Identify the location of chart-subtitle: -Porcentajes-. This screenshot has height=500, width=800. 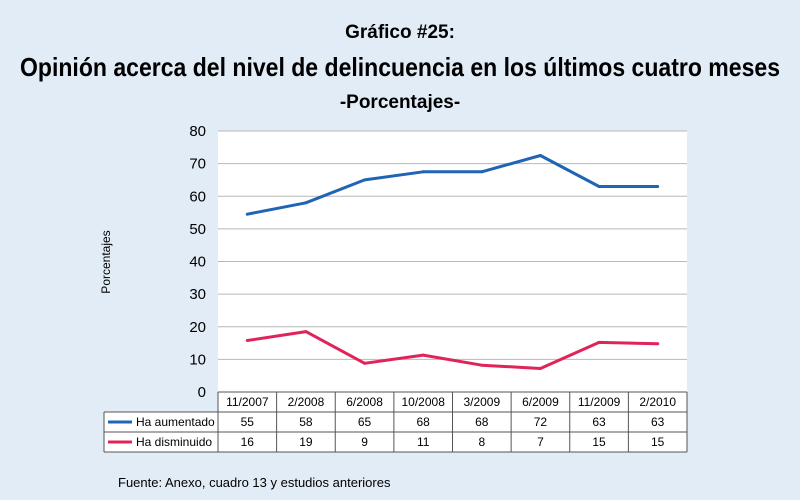
(400, 102).